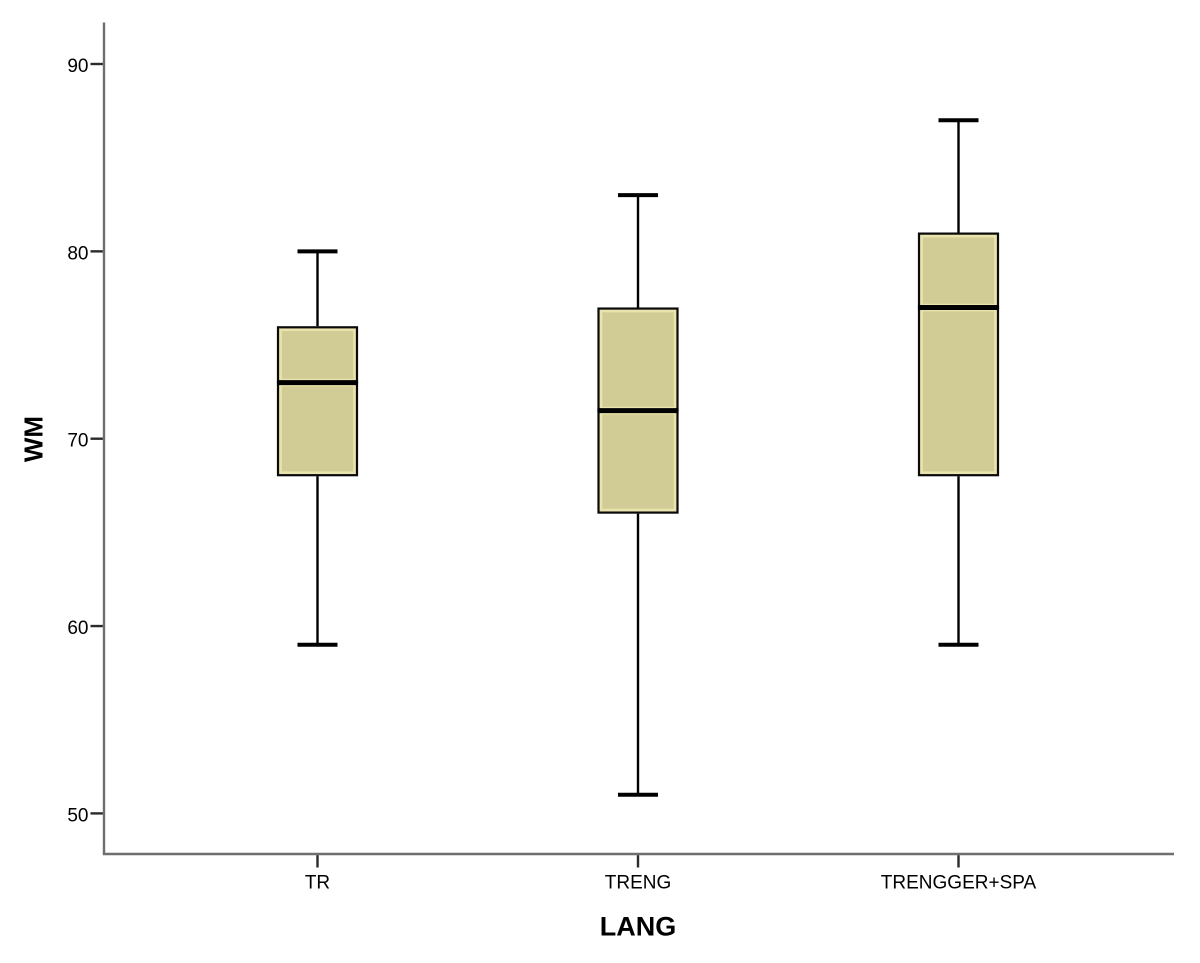  Describe the element at coordinates (77, 628) in the screenshot. I see `svg-text: 60` at that location.